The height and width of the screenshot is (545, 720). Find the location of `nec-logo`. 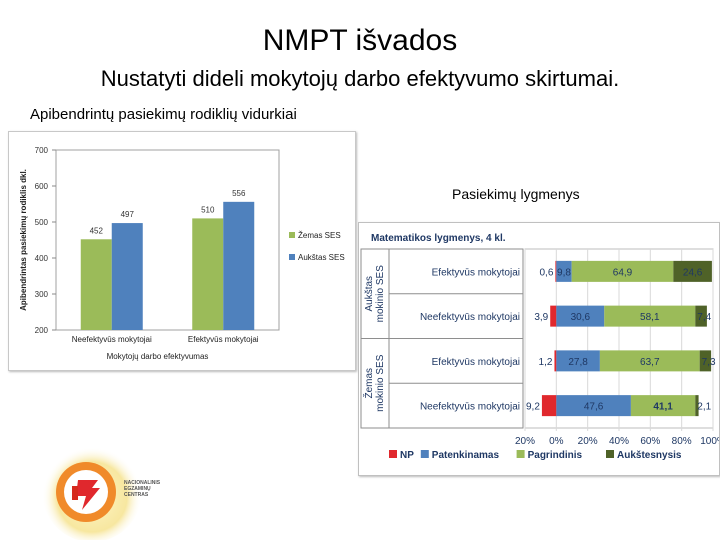

nec-logo is located at coordinates (97, 491).